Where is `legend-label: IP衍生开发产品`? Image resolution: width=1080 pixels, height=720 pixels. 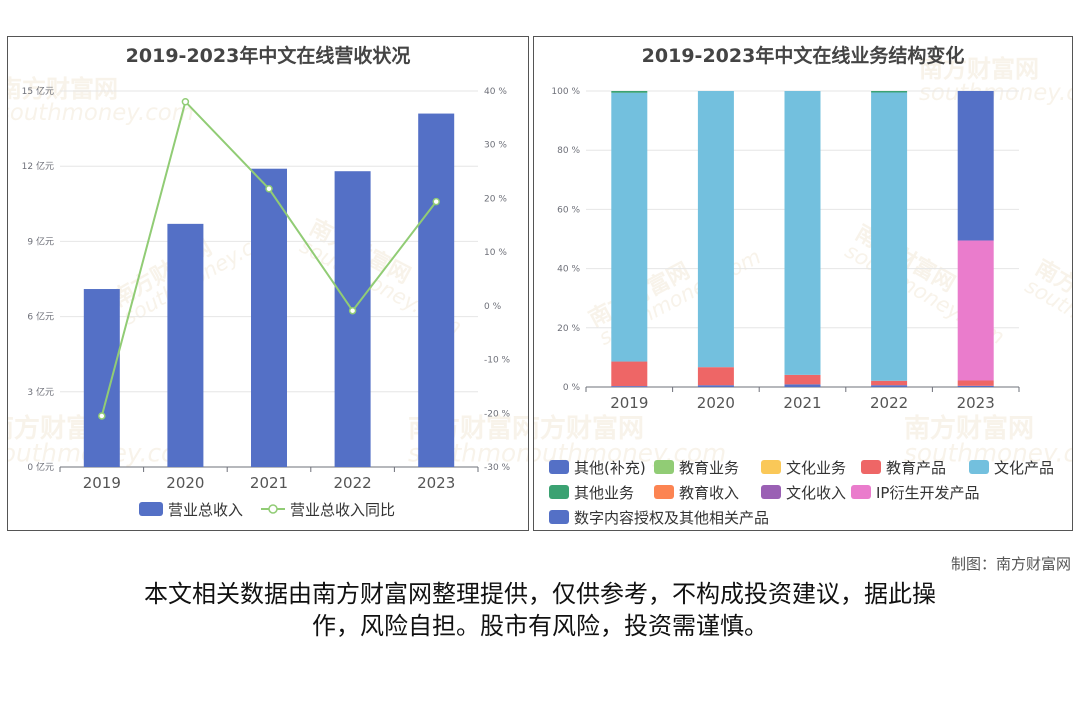
legend-label: IP衍生开发产品 is located at coordinates (927, 493).